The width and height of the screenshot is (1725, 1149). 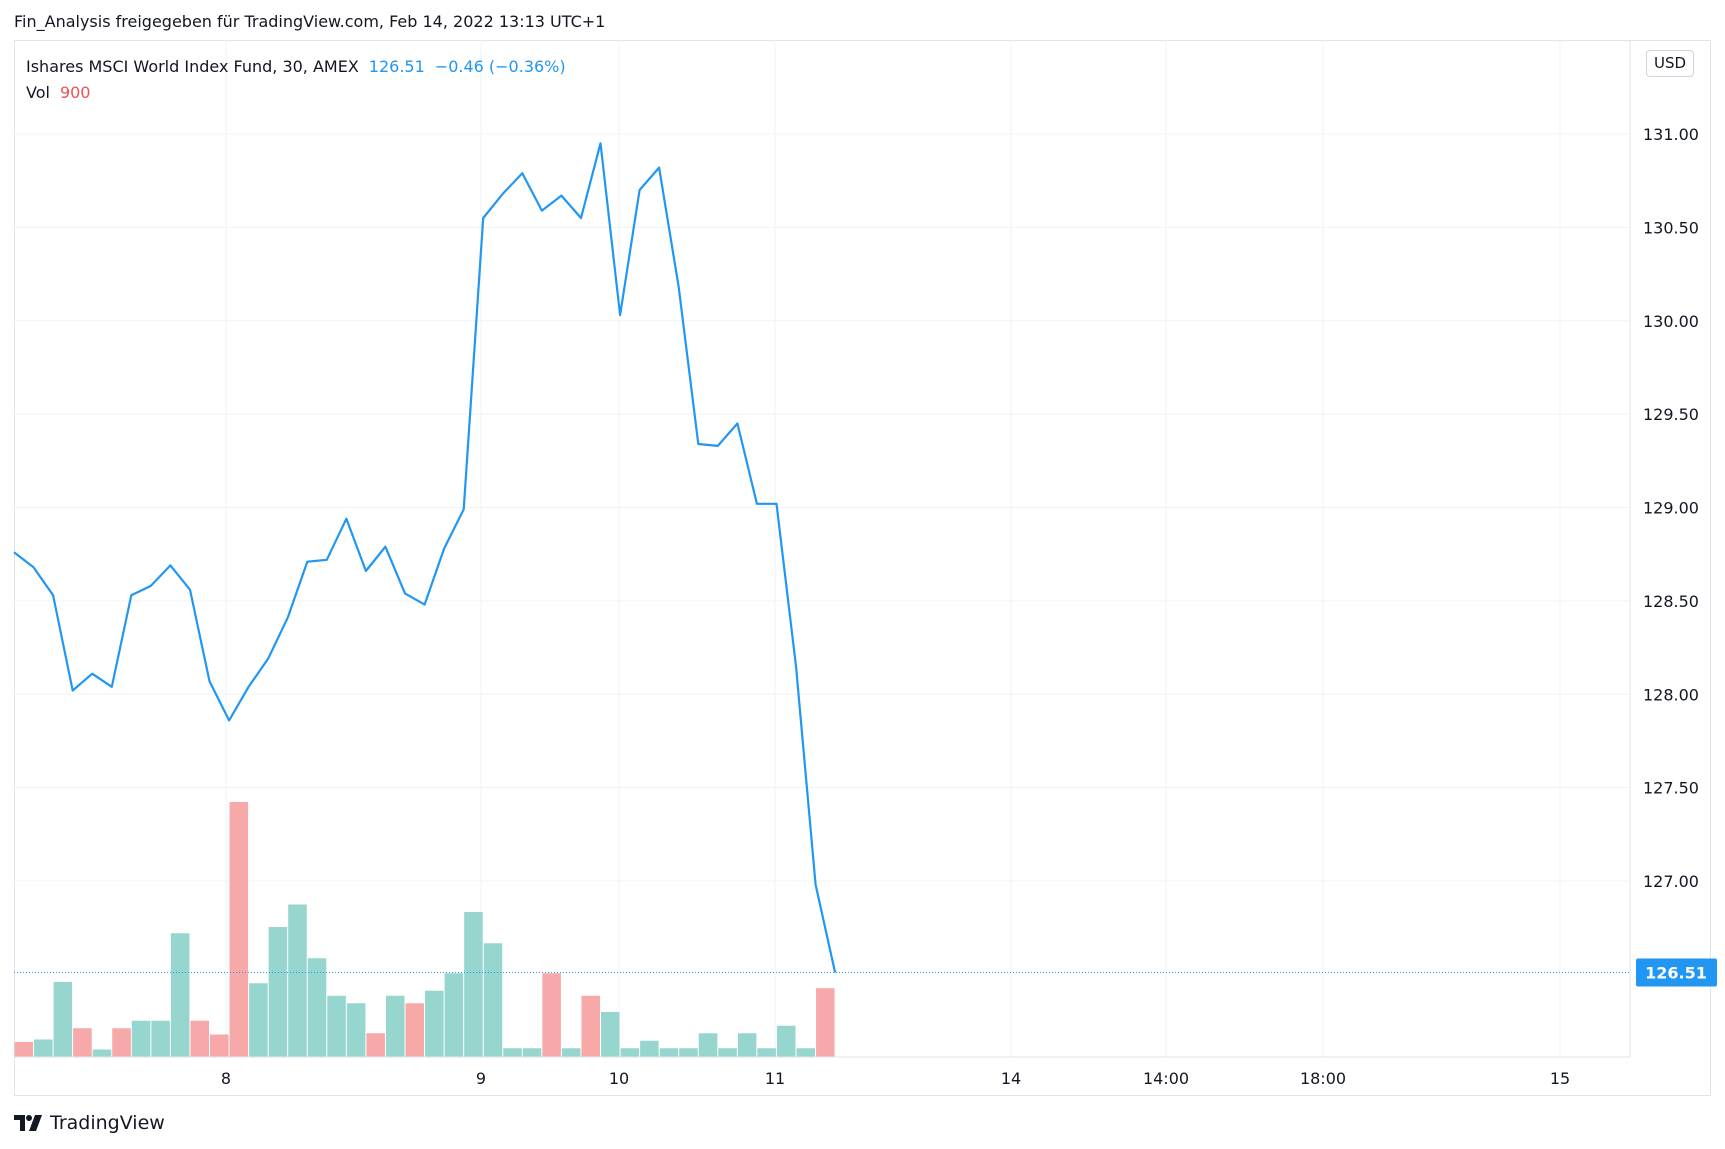 What do you see at coordinates (1671, 601) in the screenshot?
I see `y-tick-label: 128.50` at bounding box center [1671, 601].